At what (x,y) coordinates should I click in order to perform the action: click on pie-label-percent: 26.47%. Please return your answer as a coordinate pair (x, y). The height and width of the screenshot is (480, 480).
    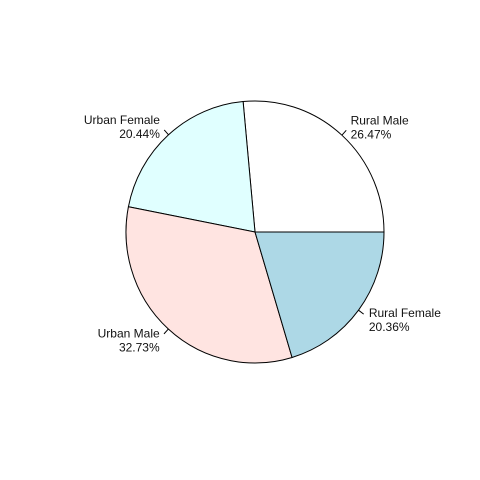
    Looking at the image, I should click on (371, 135).